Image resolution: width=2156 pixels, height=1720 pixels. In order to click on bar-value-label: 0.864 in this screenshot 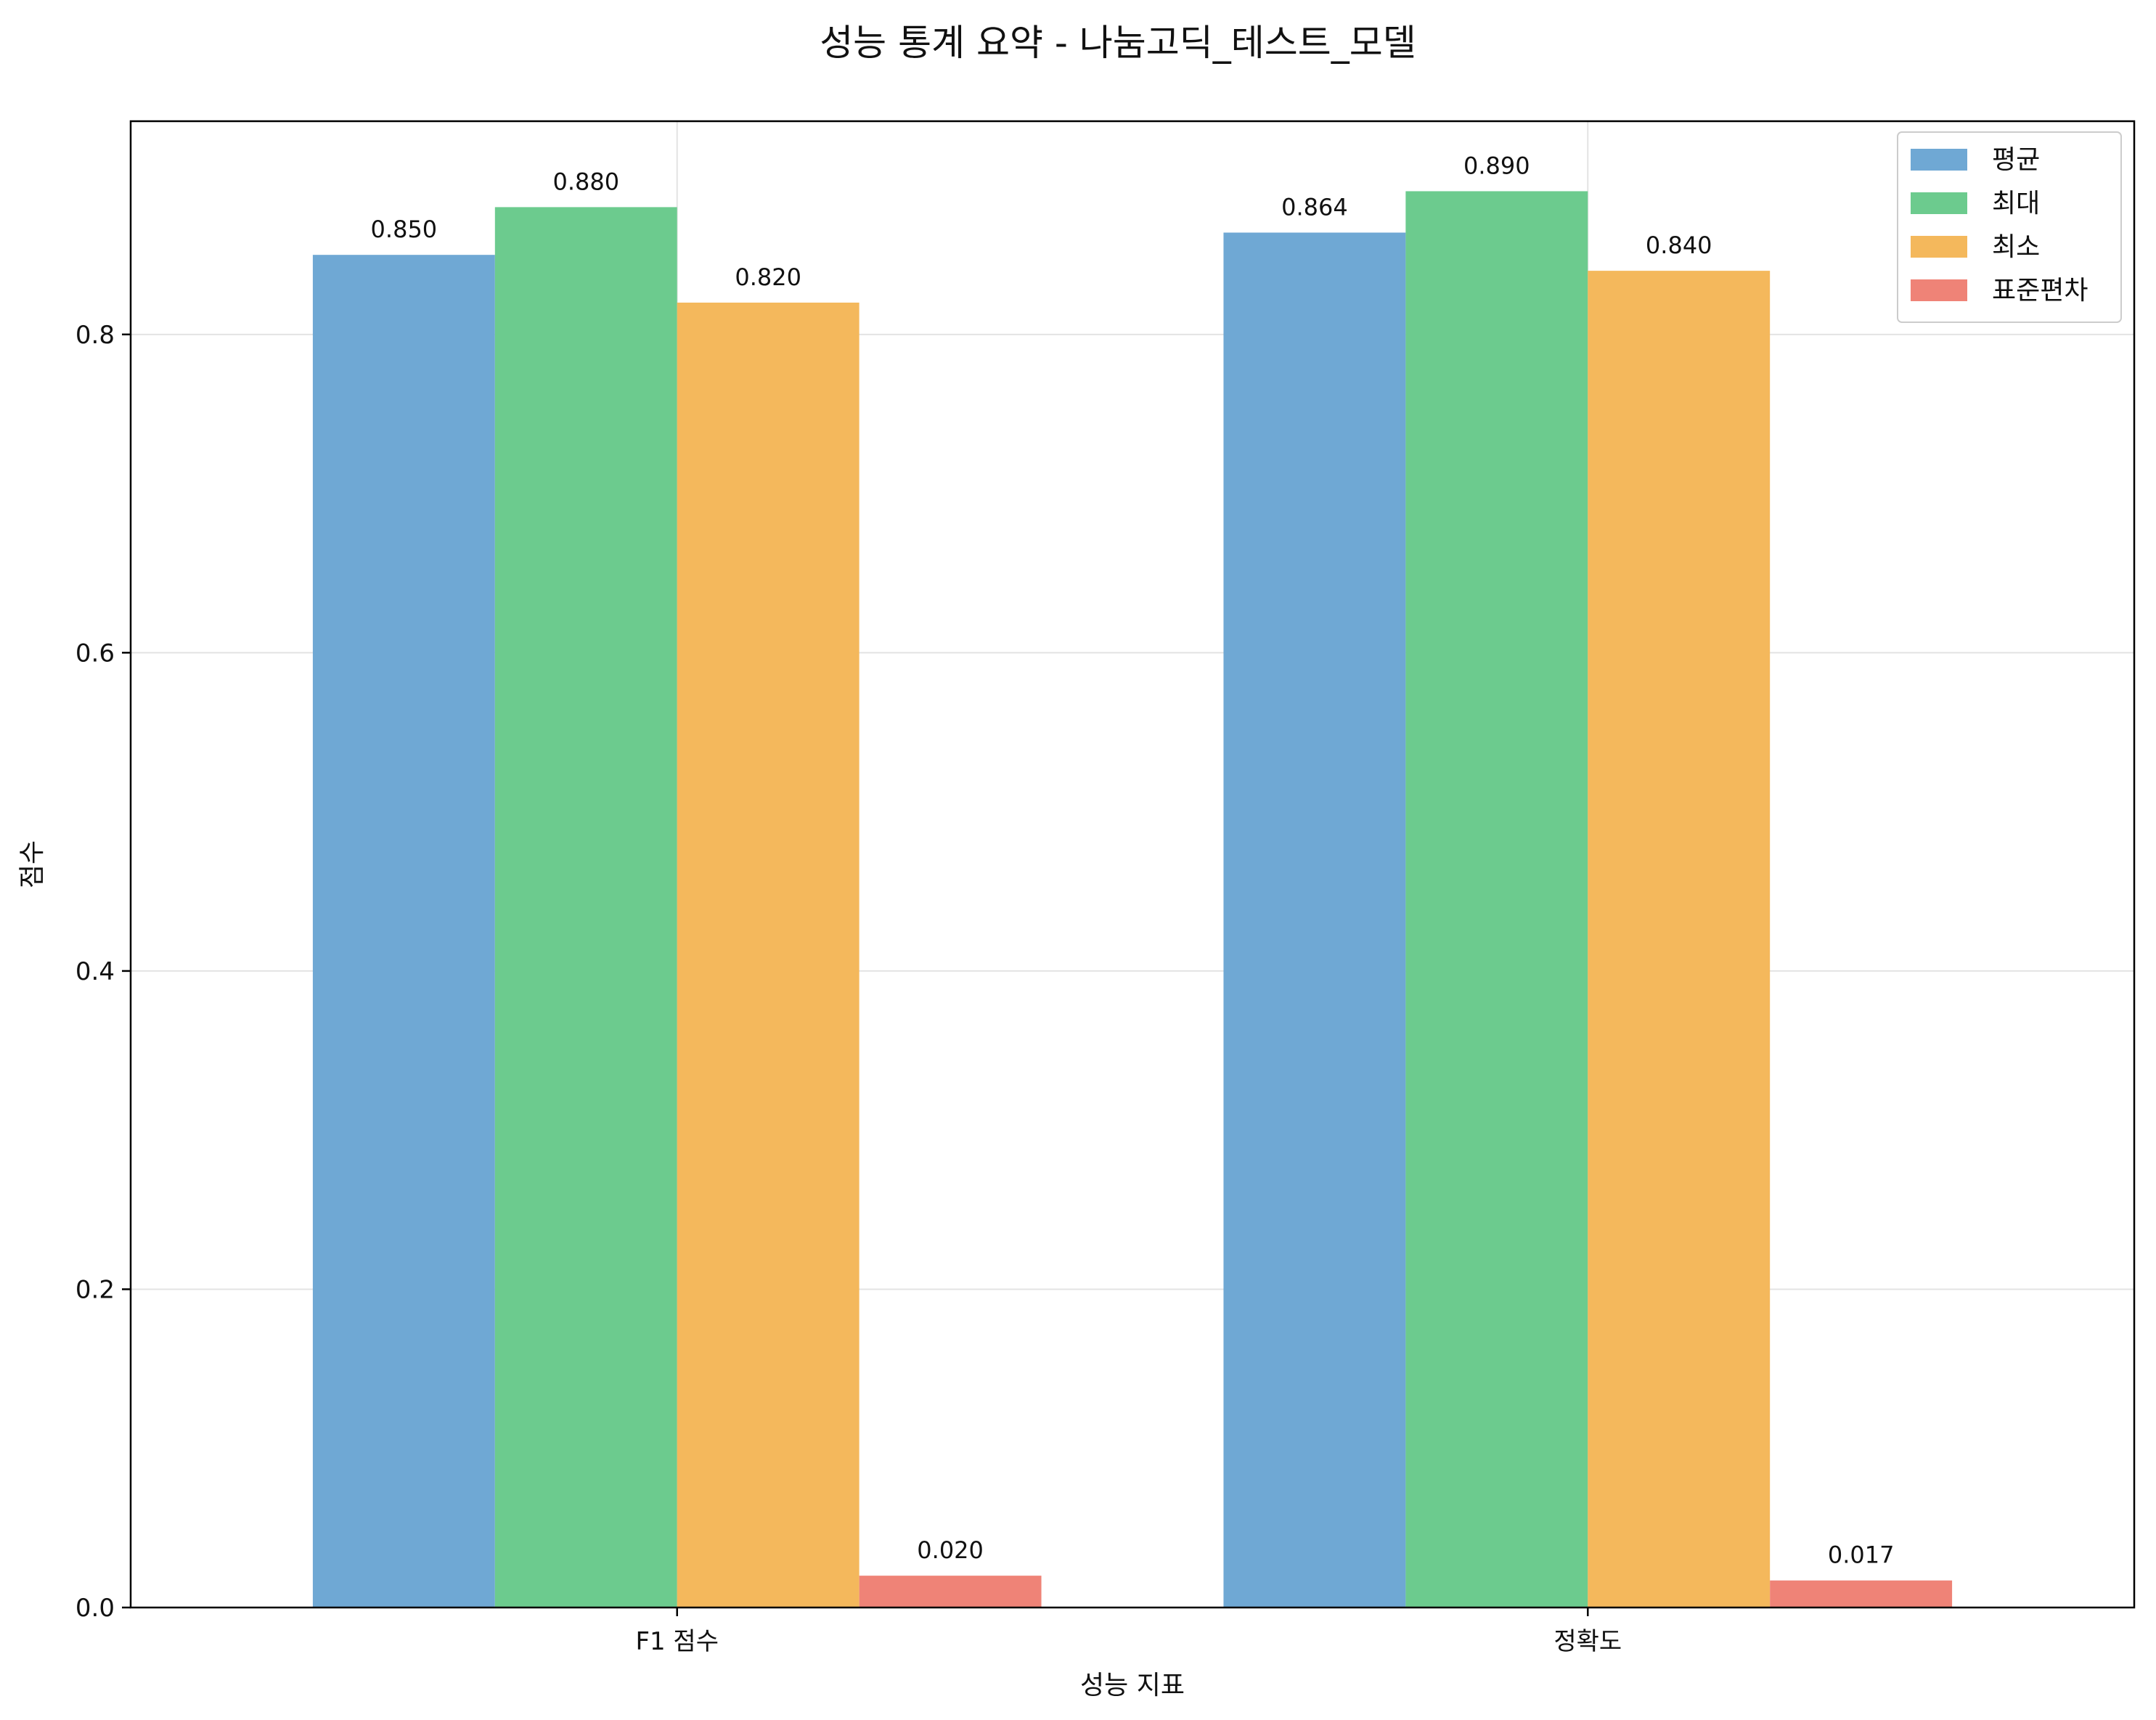, I will do `click(1315, 207)`.